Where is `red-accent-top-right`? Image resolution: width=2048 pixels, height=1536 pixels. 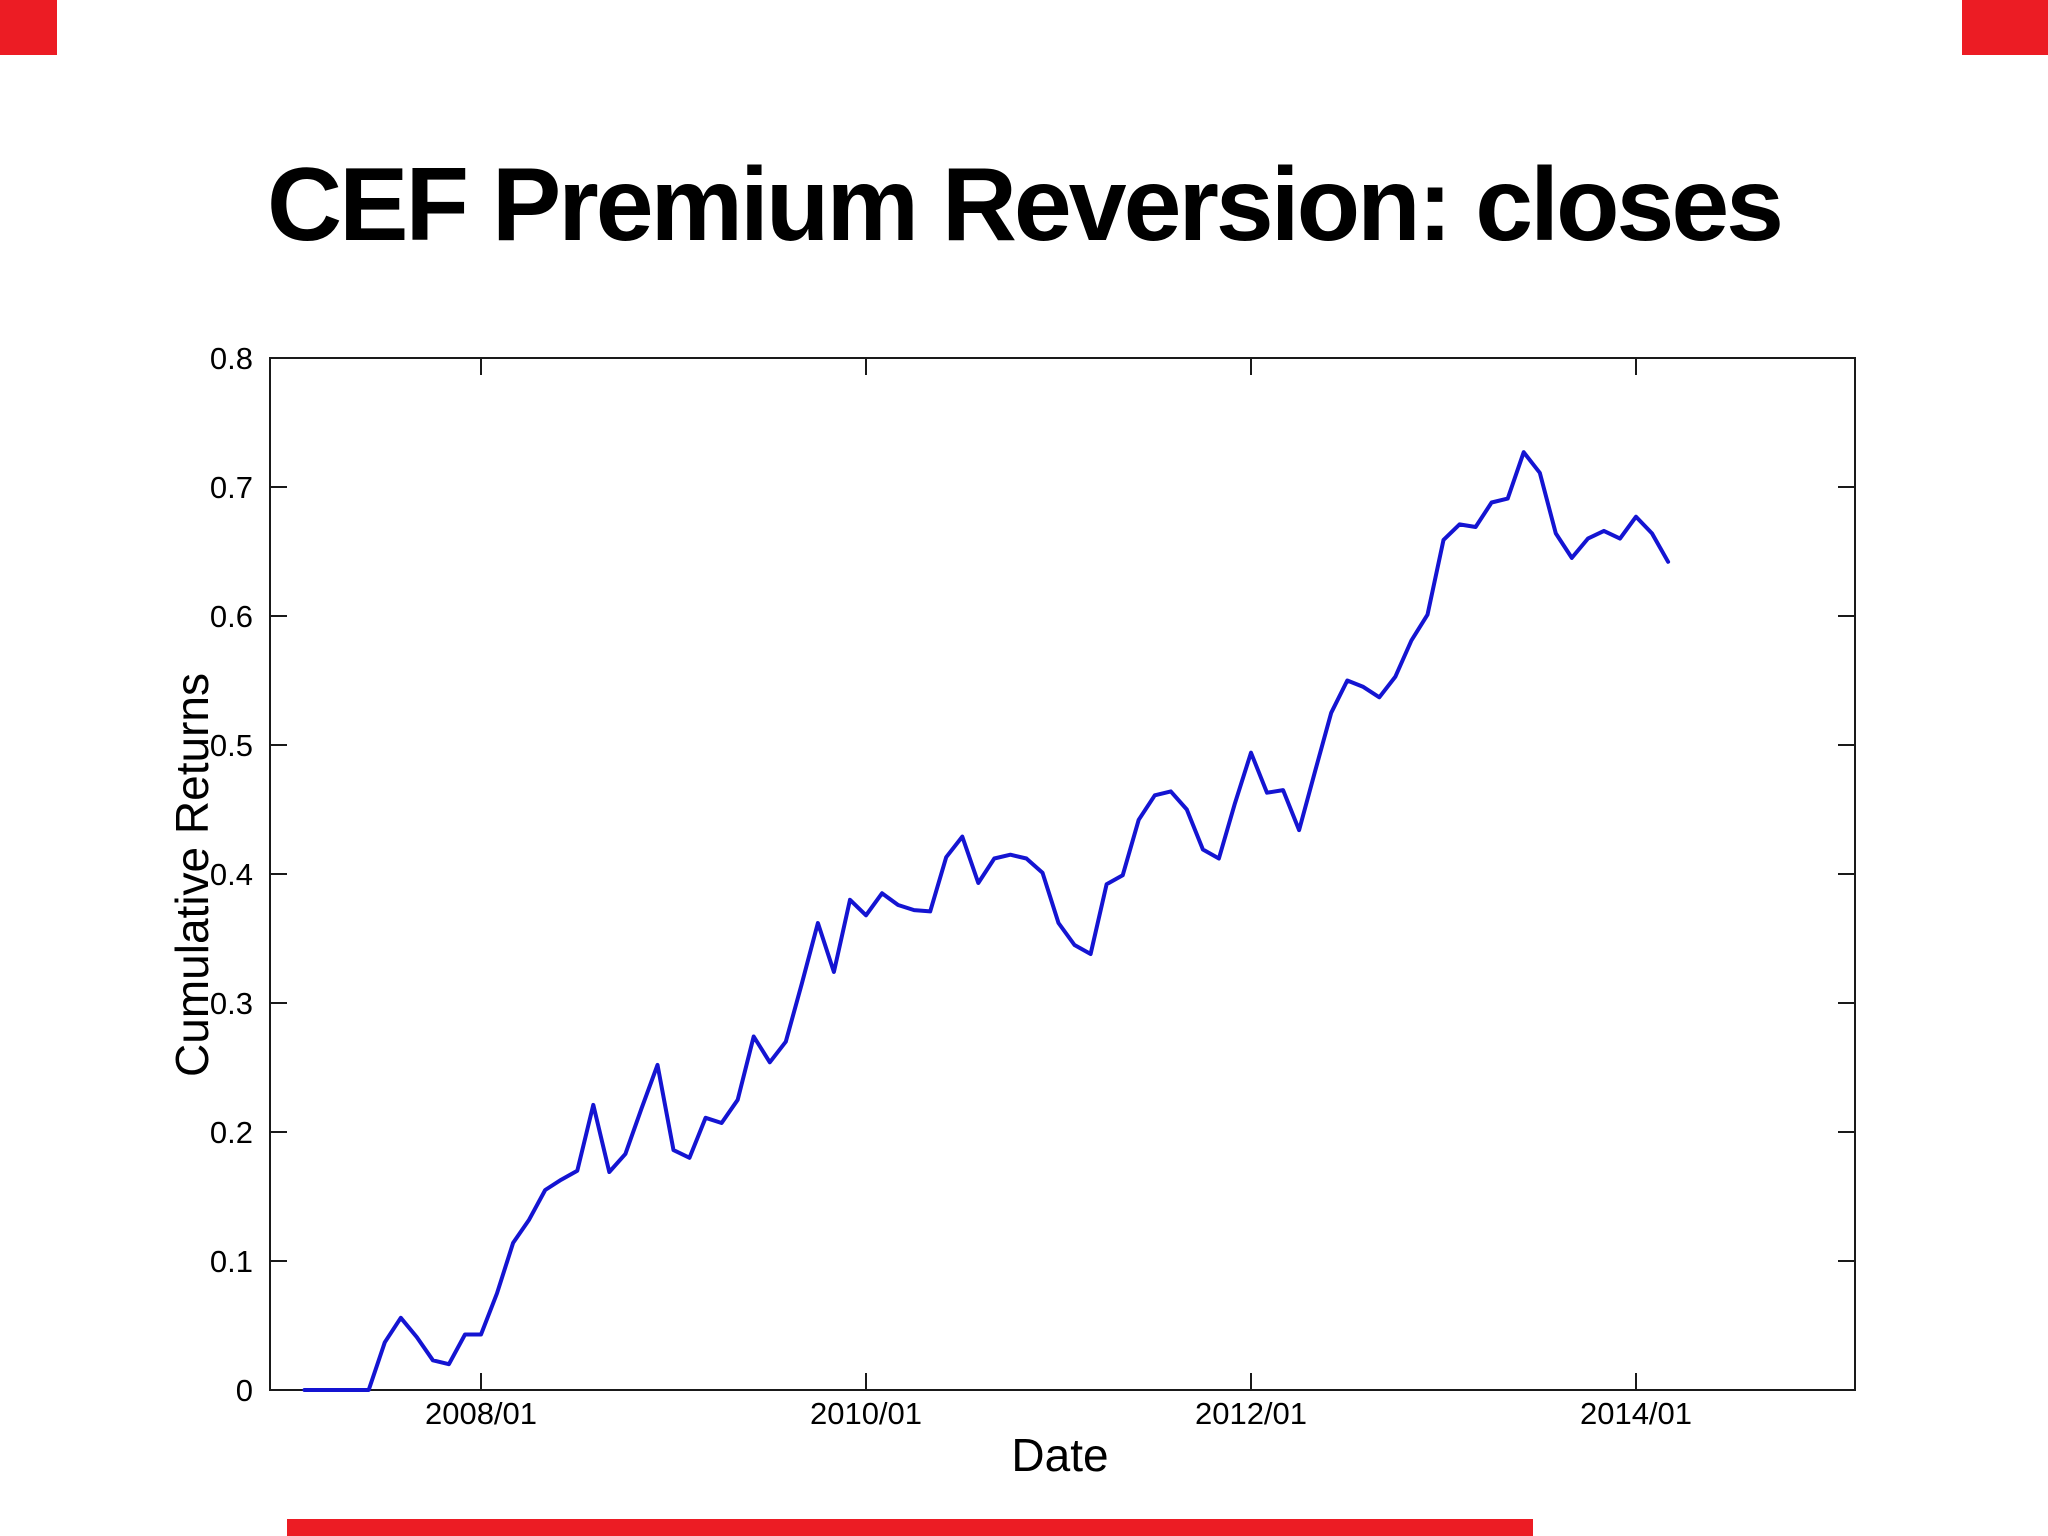
red-accent-top-right is located at coordinates (2005, 27).